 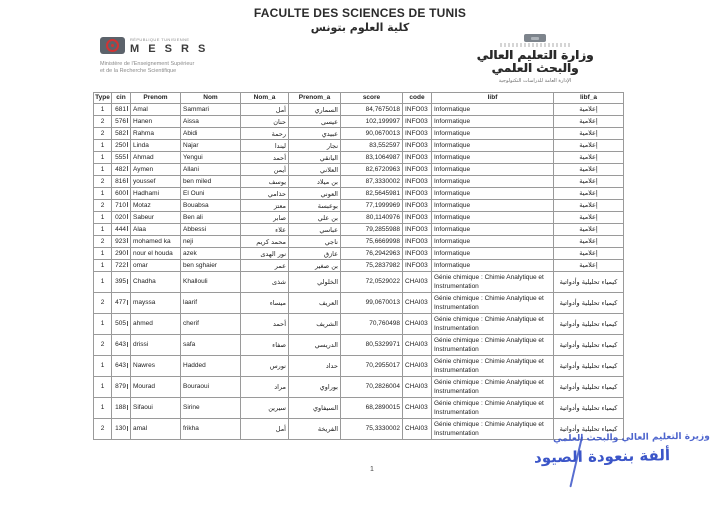 I want to click on cell-prenom: Rahma, so click(x=155, y=133).